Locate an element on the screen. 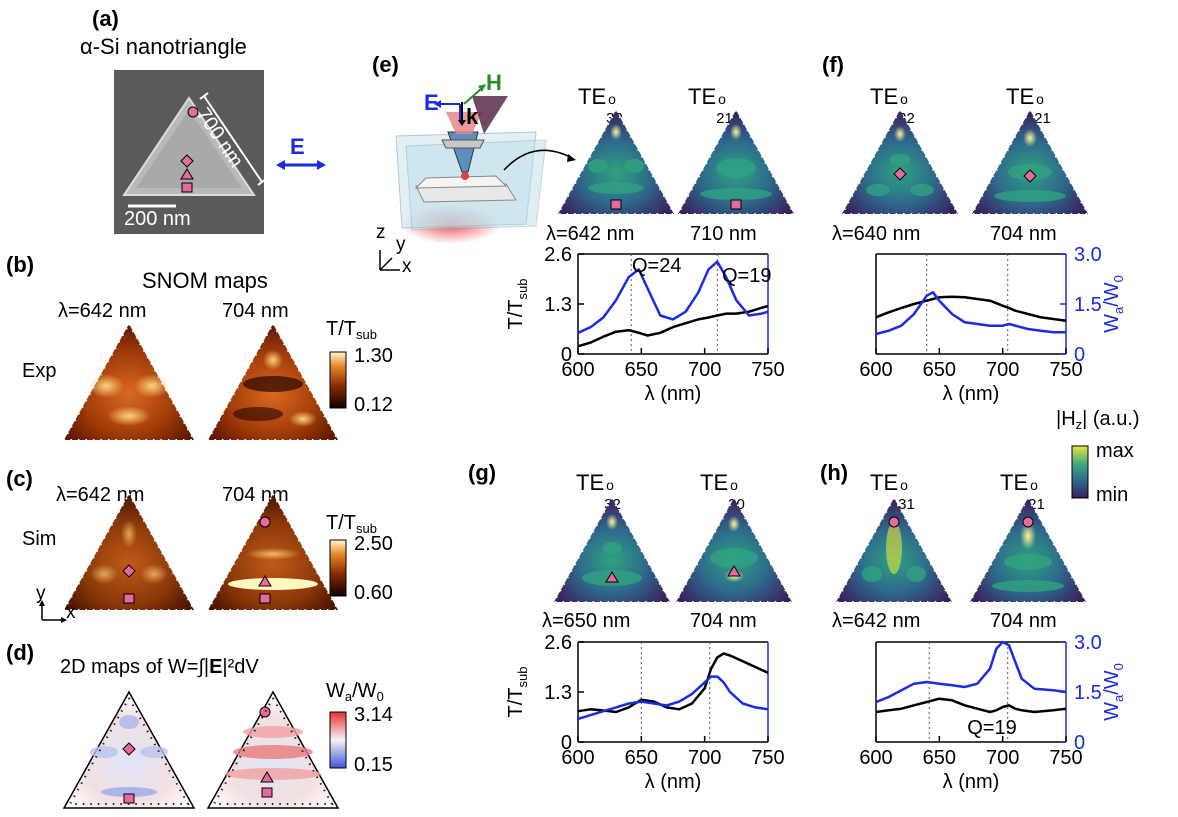  chart-panel-e: 600 650 700 750 λ (nm) 0 1.3 2.6 T/Tsub Q=24 Q=19 is located at coordinates (645, 324).